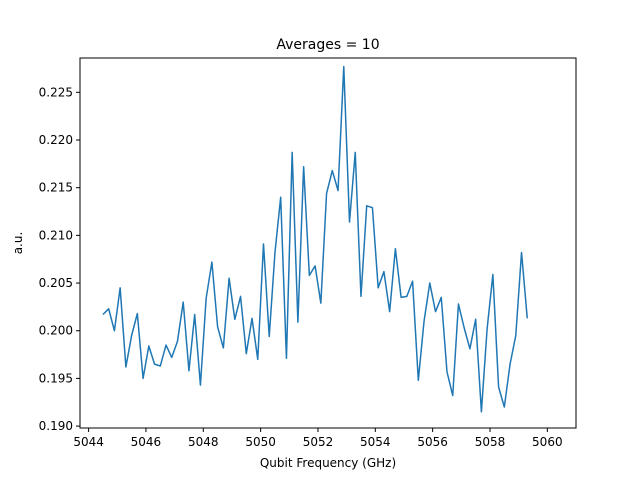  I want to click on x-axis-ticks: 5044 5046 5048 5050 5052 5054 5056 5058 5060, so click(318, 438).